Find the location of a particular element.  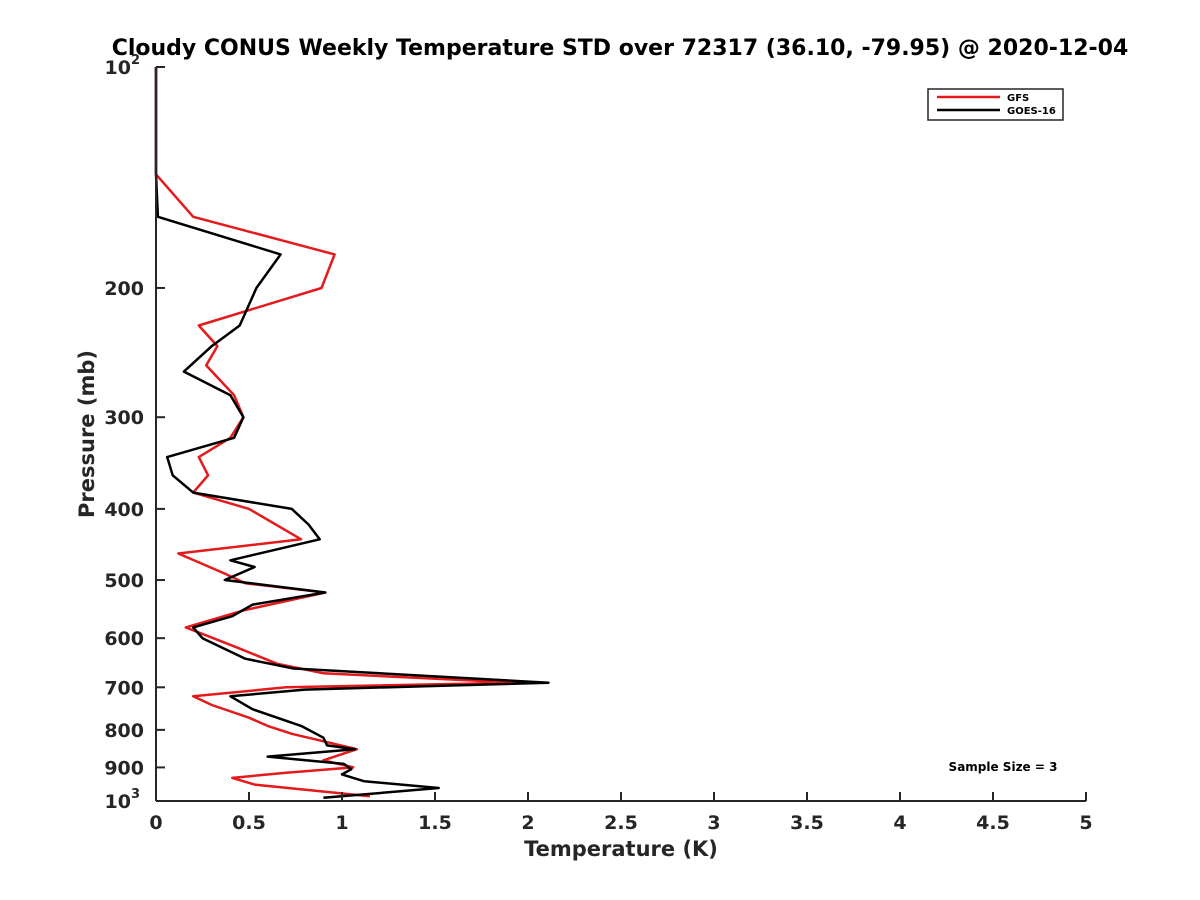

x-tick-label: 0 is located at coordinates (155, 823).